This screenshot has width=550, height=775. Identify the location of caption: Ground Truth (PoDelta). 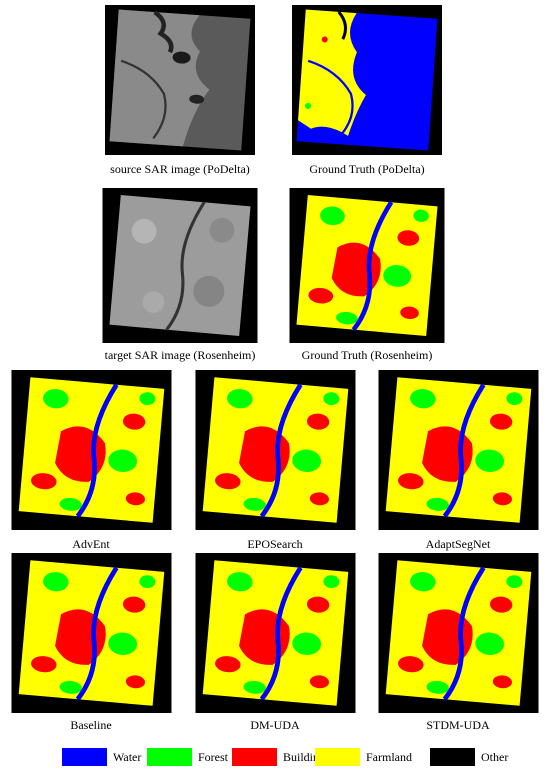
(366, 169).